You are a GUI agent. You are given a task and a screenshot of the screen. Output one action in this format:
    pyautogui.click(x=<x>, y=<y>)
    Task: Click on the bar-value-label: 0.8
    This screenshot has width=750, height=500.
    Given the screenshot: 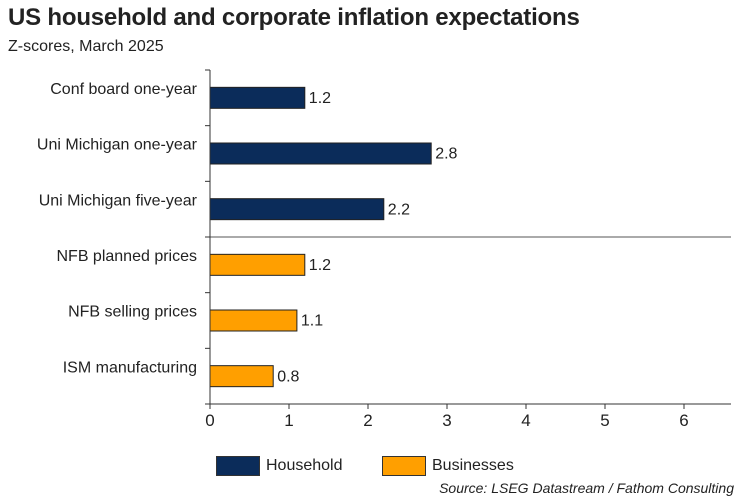 What is the action you would take?
    pyautogui.click(x=288, y=376)
    